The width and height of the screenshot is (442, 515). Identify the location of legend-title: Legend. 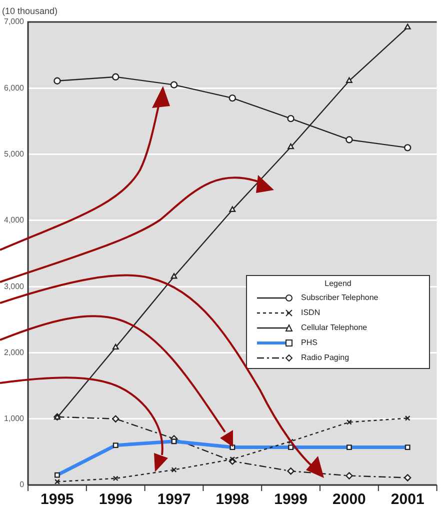
(338, 283).